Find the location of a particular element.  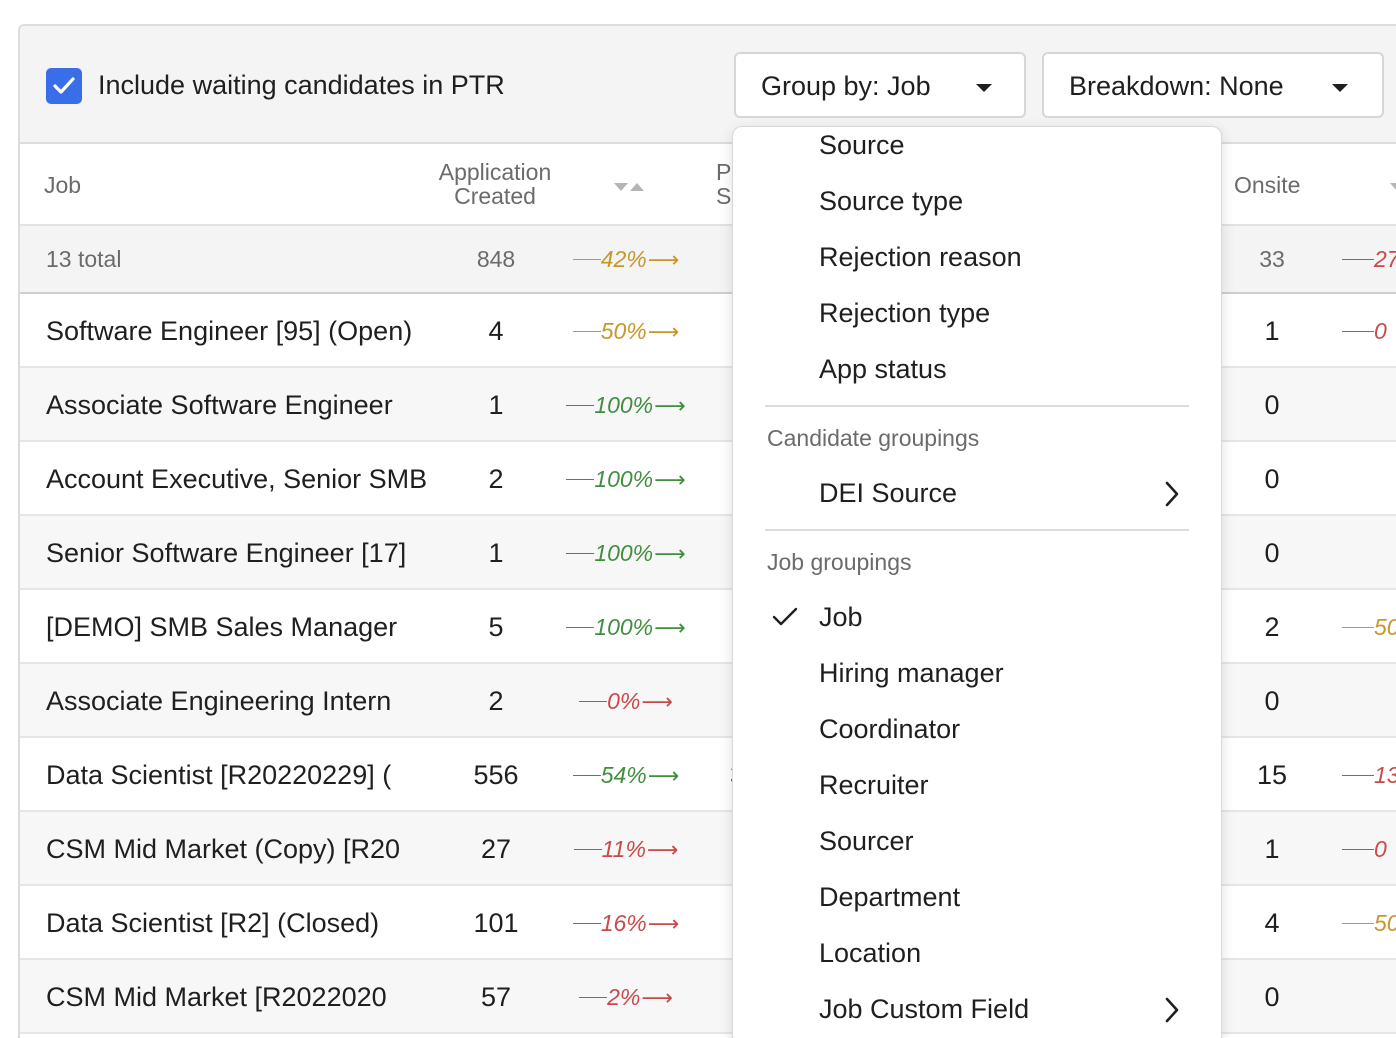

column-header-line: P is located at coordinates (724, 172).